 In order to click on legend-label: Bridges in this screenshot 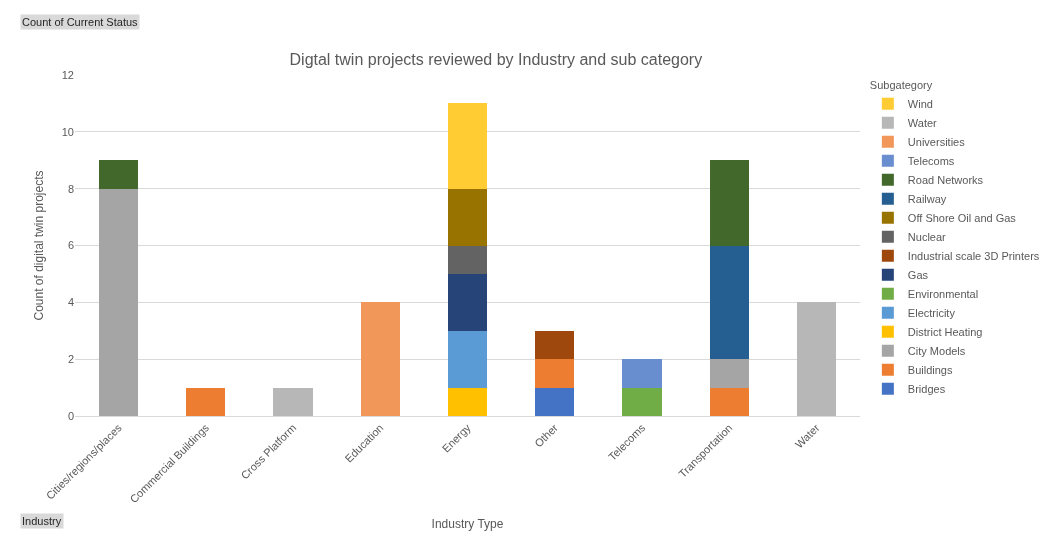, I will do `click(926, 389)`.